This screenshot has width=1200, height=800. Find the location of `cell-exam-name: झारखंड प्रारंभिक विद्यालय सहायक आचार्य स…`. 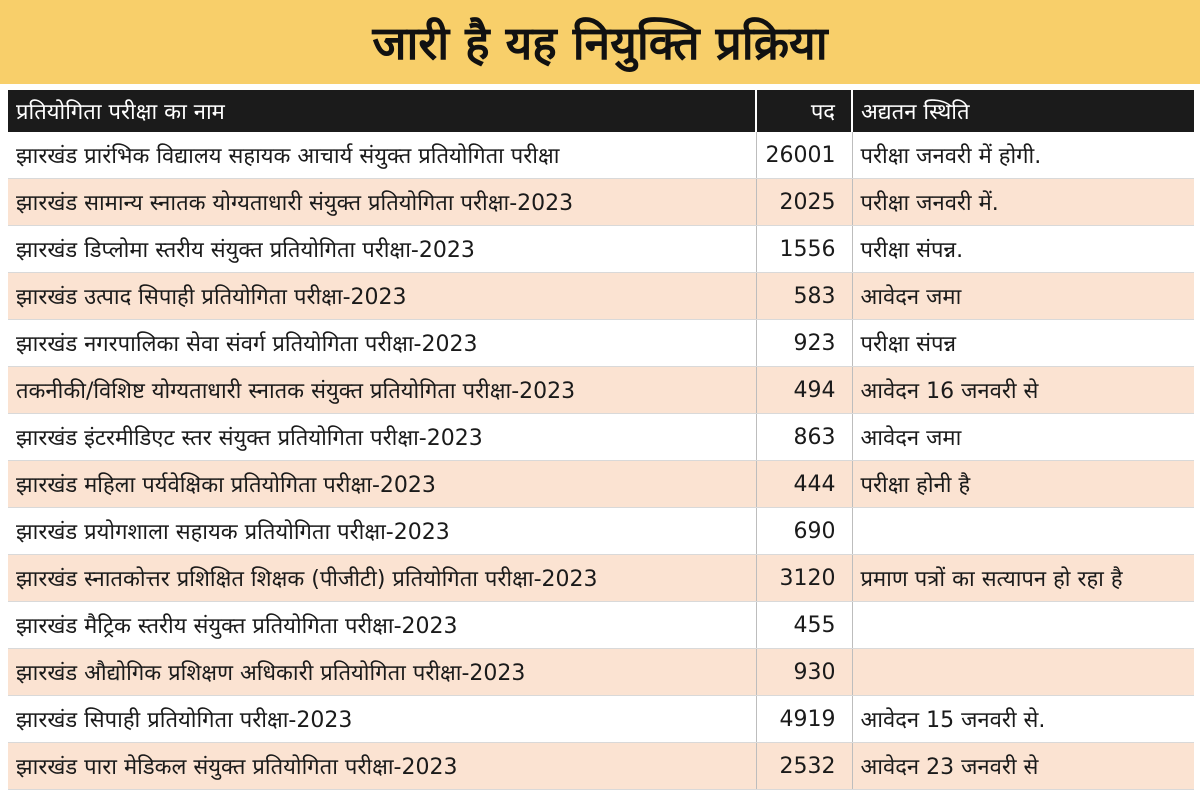

cell-exam-name: झारखंड प्रारंभिक विद्यालय सहायक आचार्य स… is located at coordinates (382, 155).